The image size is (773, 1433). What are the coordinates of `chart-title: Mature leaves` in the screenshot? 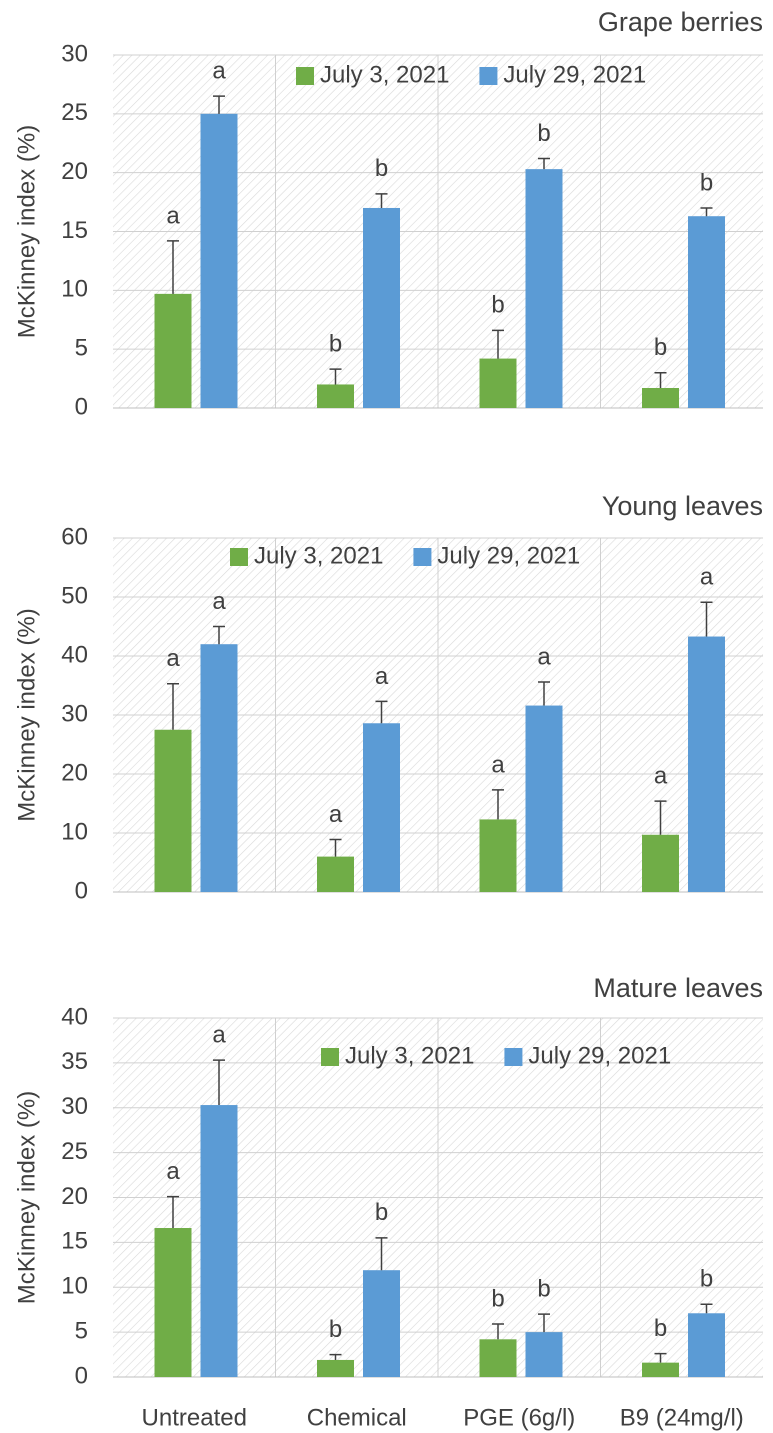 It's located at (678, 988).